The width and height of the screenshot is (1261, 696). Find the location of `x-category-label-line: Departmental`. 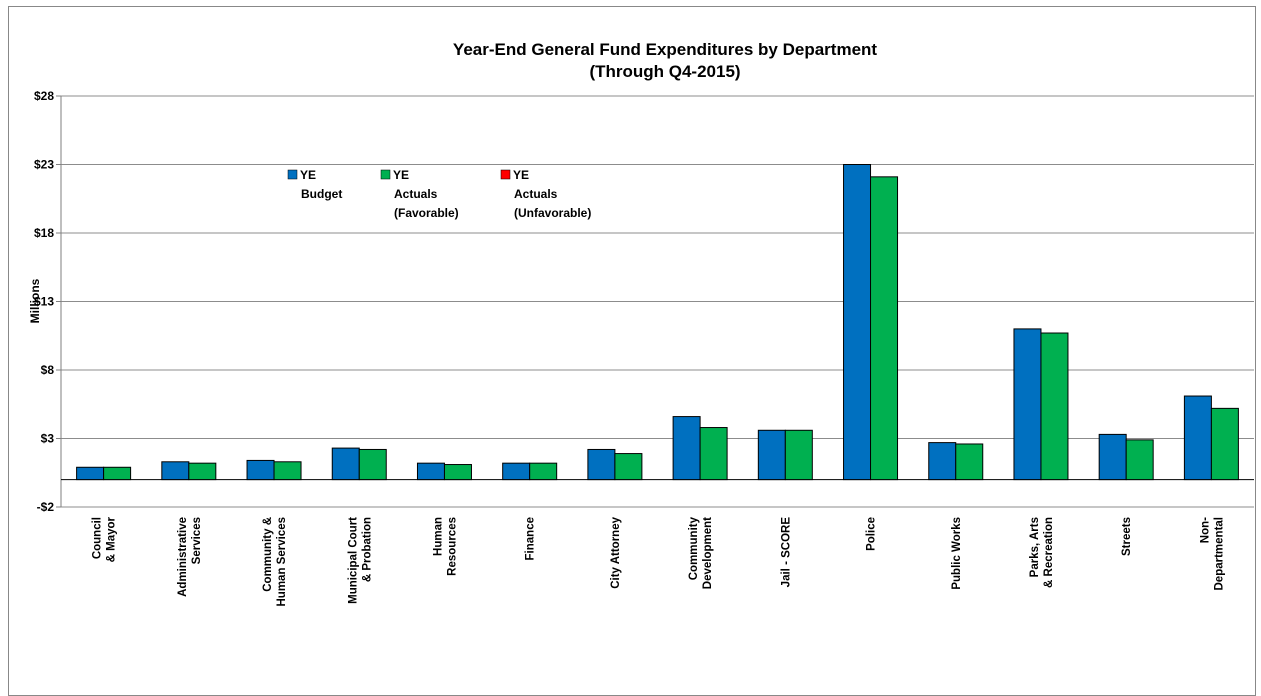

x-category-label-line: Departmental is located at coordinates (1219, 554).